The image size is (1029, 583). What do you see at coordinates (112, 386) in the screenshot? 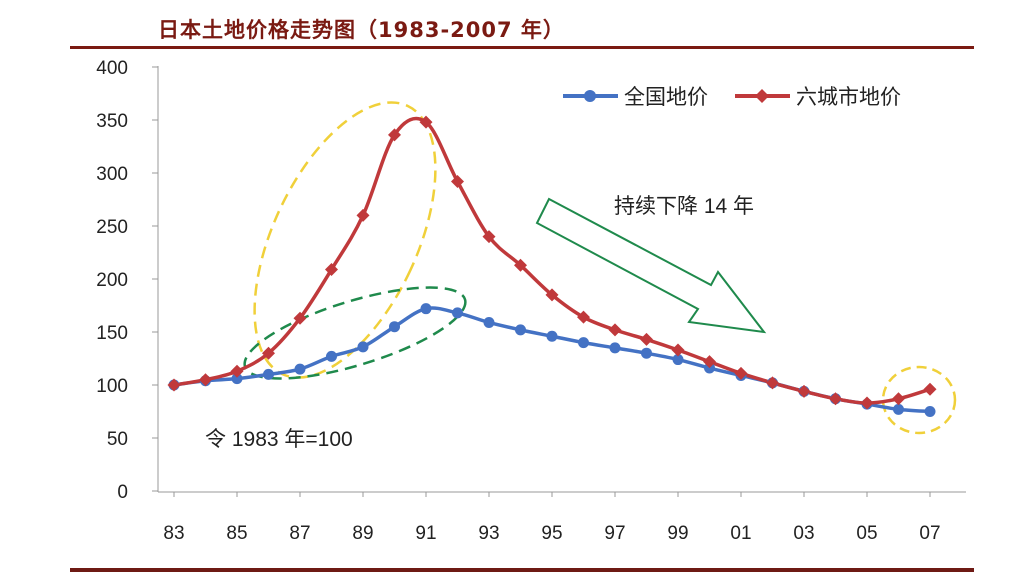
I see `y-tick-label: 100` at bounding box center [112, 386].